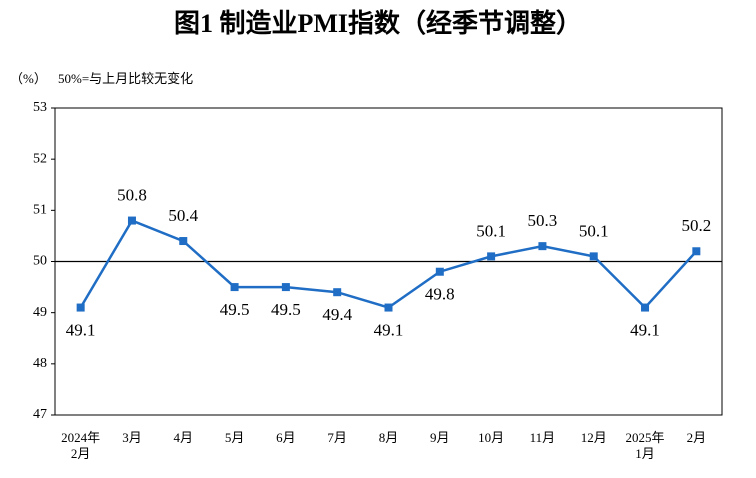  I want to click on data-label: 50.3, so click(543, 220).